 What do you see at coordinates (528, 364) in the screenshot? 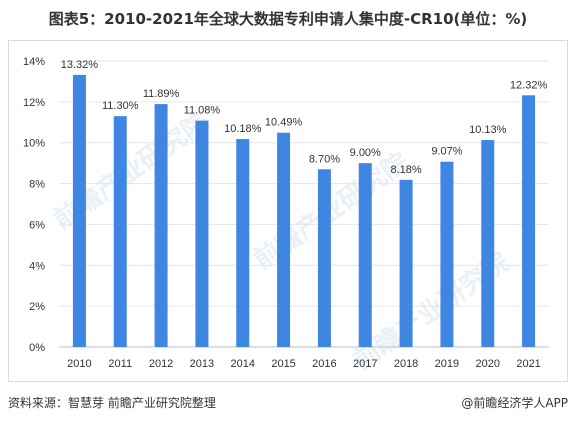
I see `x-tick-label: 2021` at bounding box center [528, 364].